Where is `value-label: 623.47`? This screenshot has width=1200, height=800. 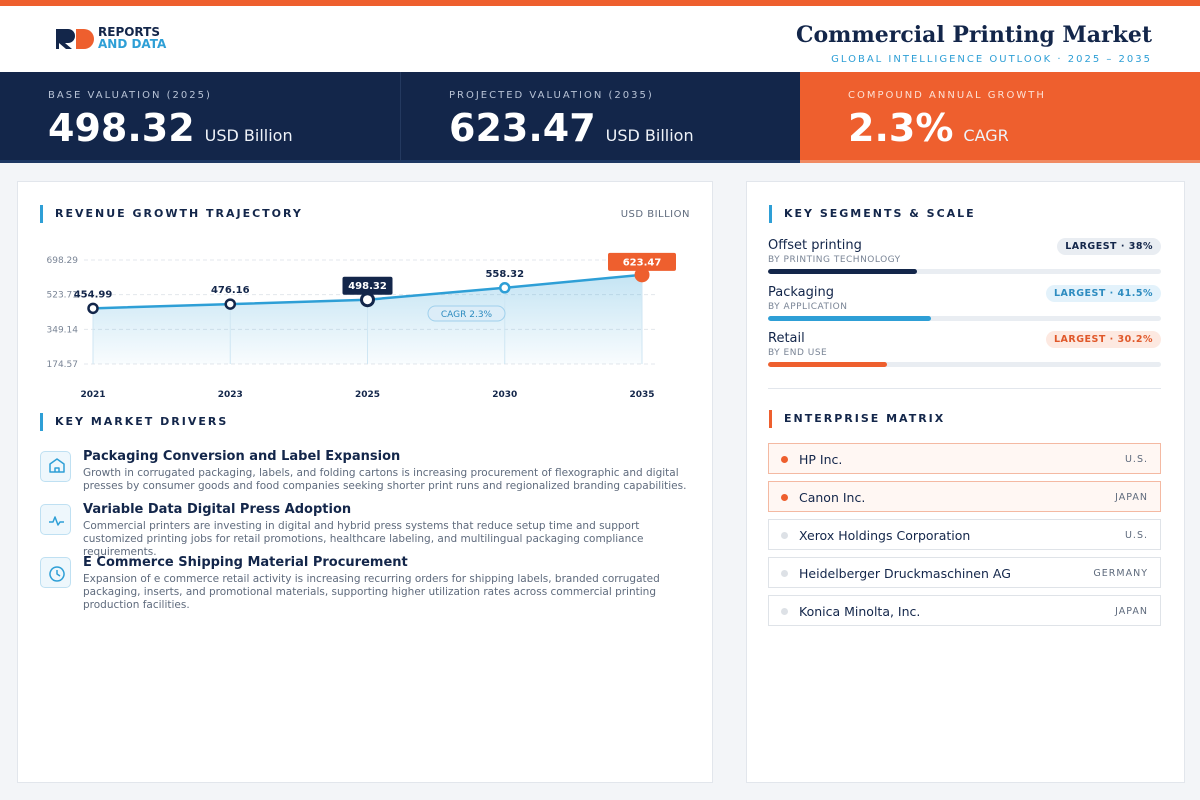
value-label: 623.47 is located at coordinates (642, 262).